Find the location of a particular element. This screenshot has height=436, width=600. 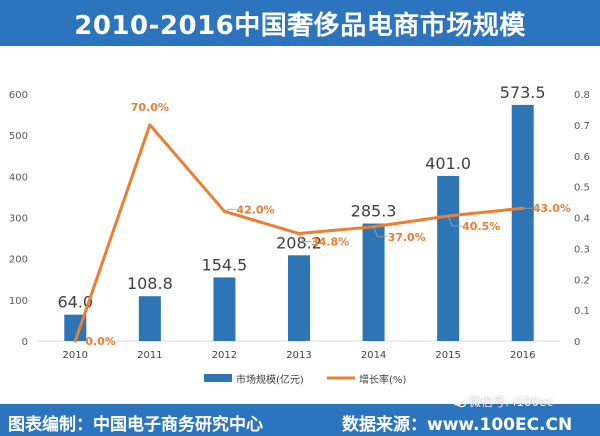

y-left-tick-label: 400 is located at coordinates (18, 177).